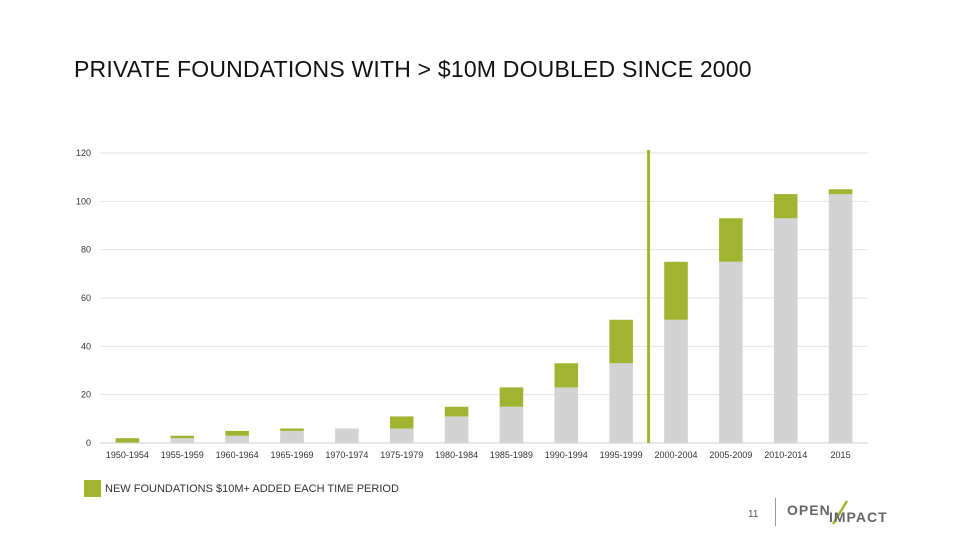 The width and height of the screenshot is (960, 540). What do you see at coordinates (86, 250) in the screenshot?
I see `y-tick-label: 80` at bounding box center [86, 250].